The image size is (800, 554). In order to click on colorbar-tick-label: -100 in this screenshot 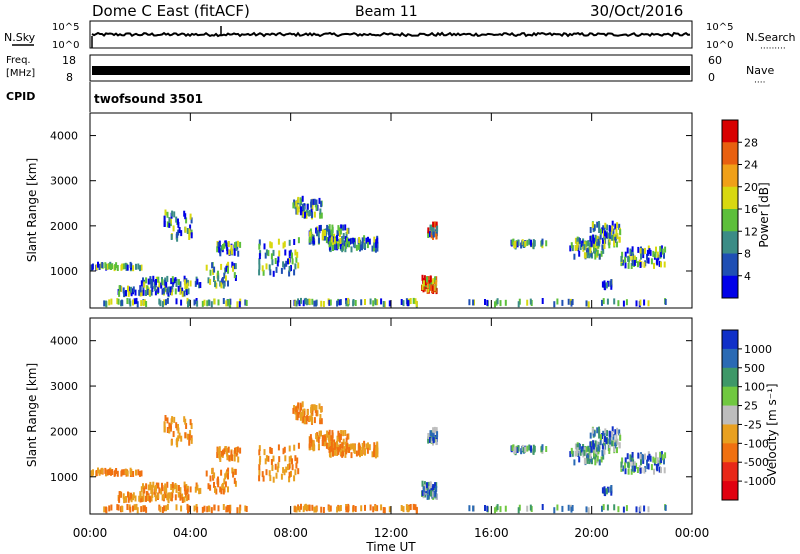, I will do `click(756, 443)`.